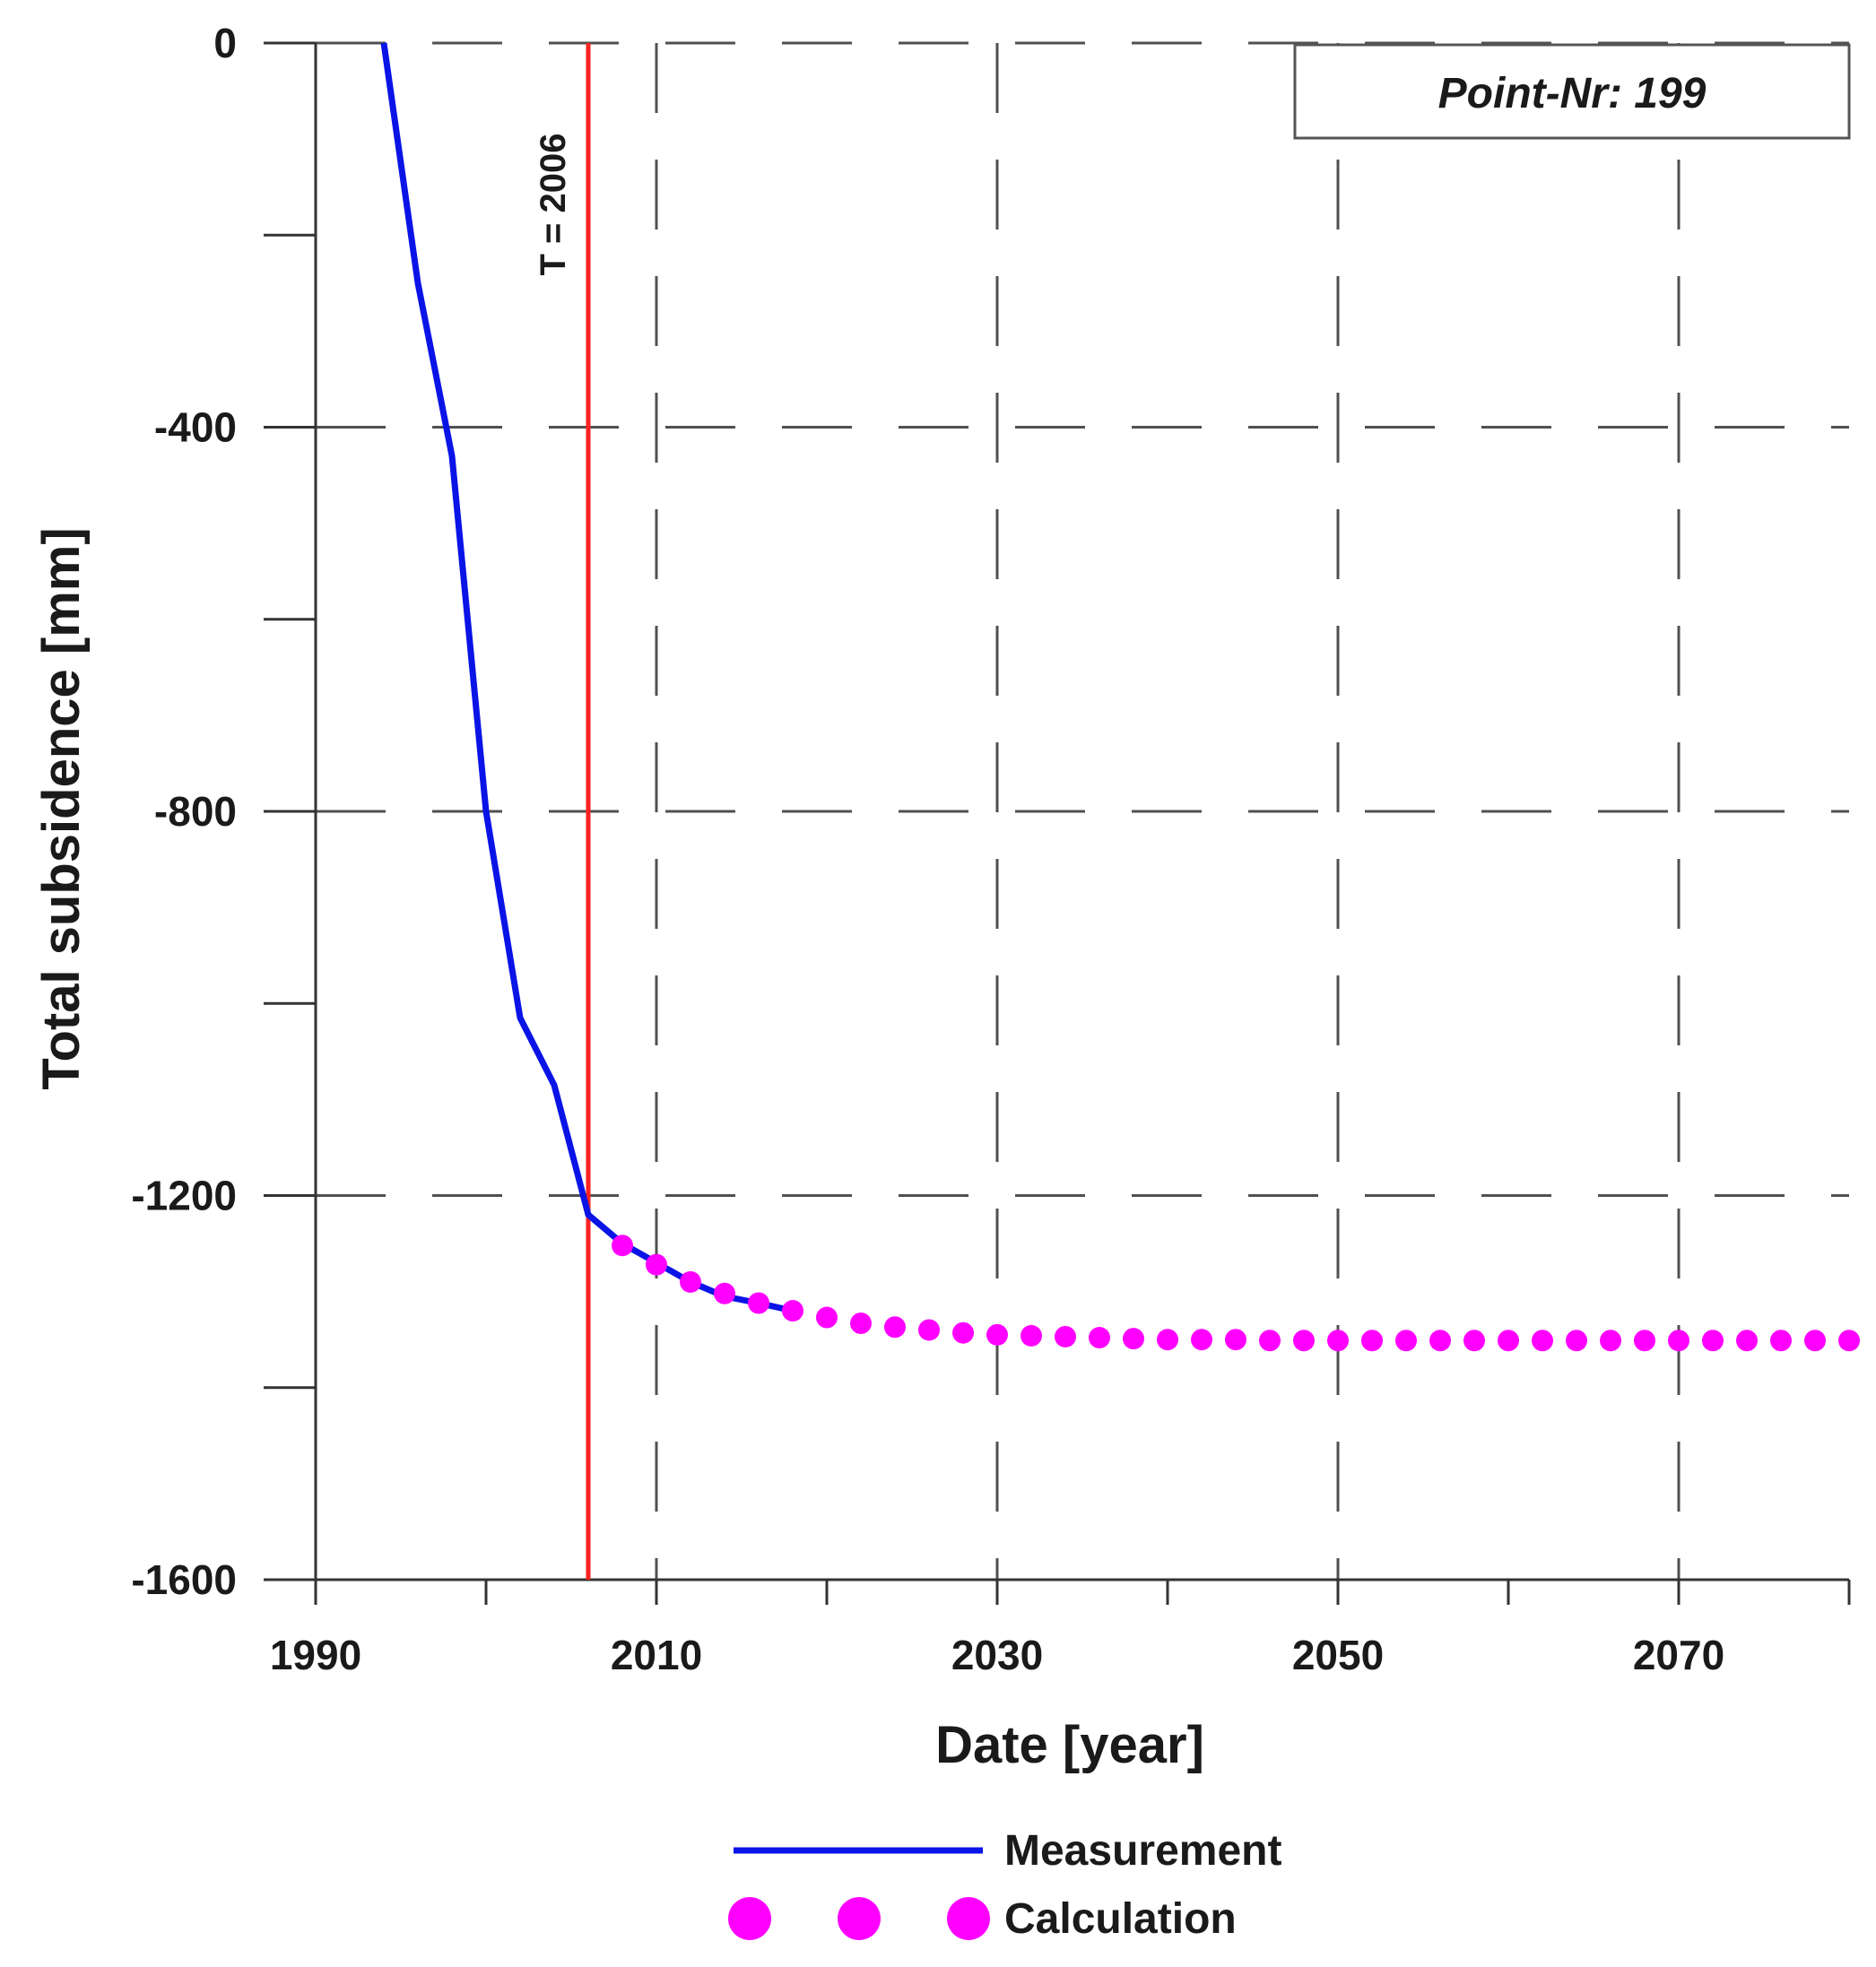  Describe the element at coordinates (195, 427) in the screenshot. I see `y-tick-label: -400` at that location.